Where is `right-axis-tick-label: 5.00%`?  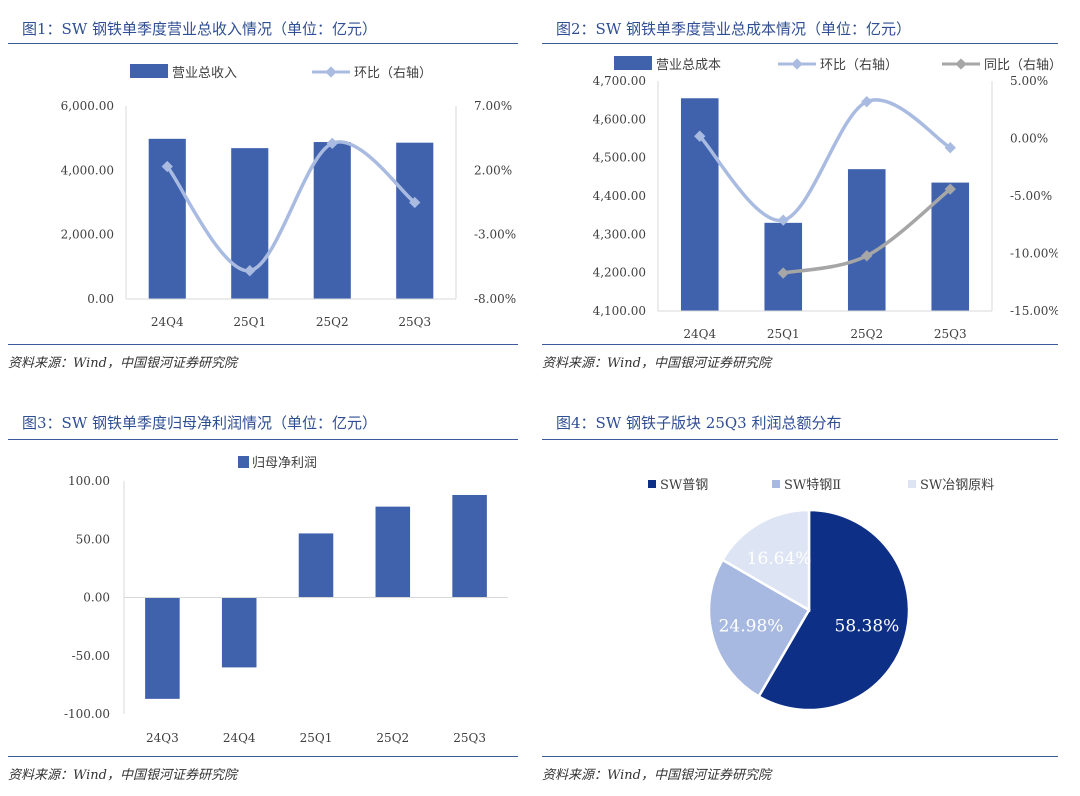 right-axis-tick-label: 5.00% is located at coordinates (1029, 81).